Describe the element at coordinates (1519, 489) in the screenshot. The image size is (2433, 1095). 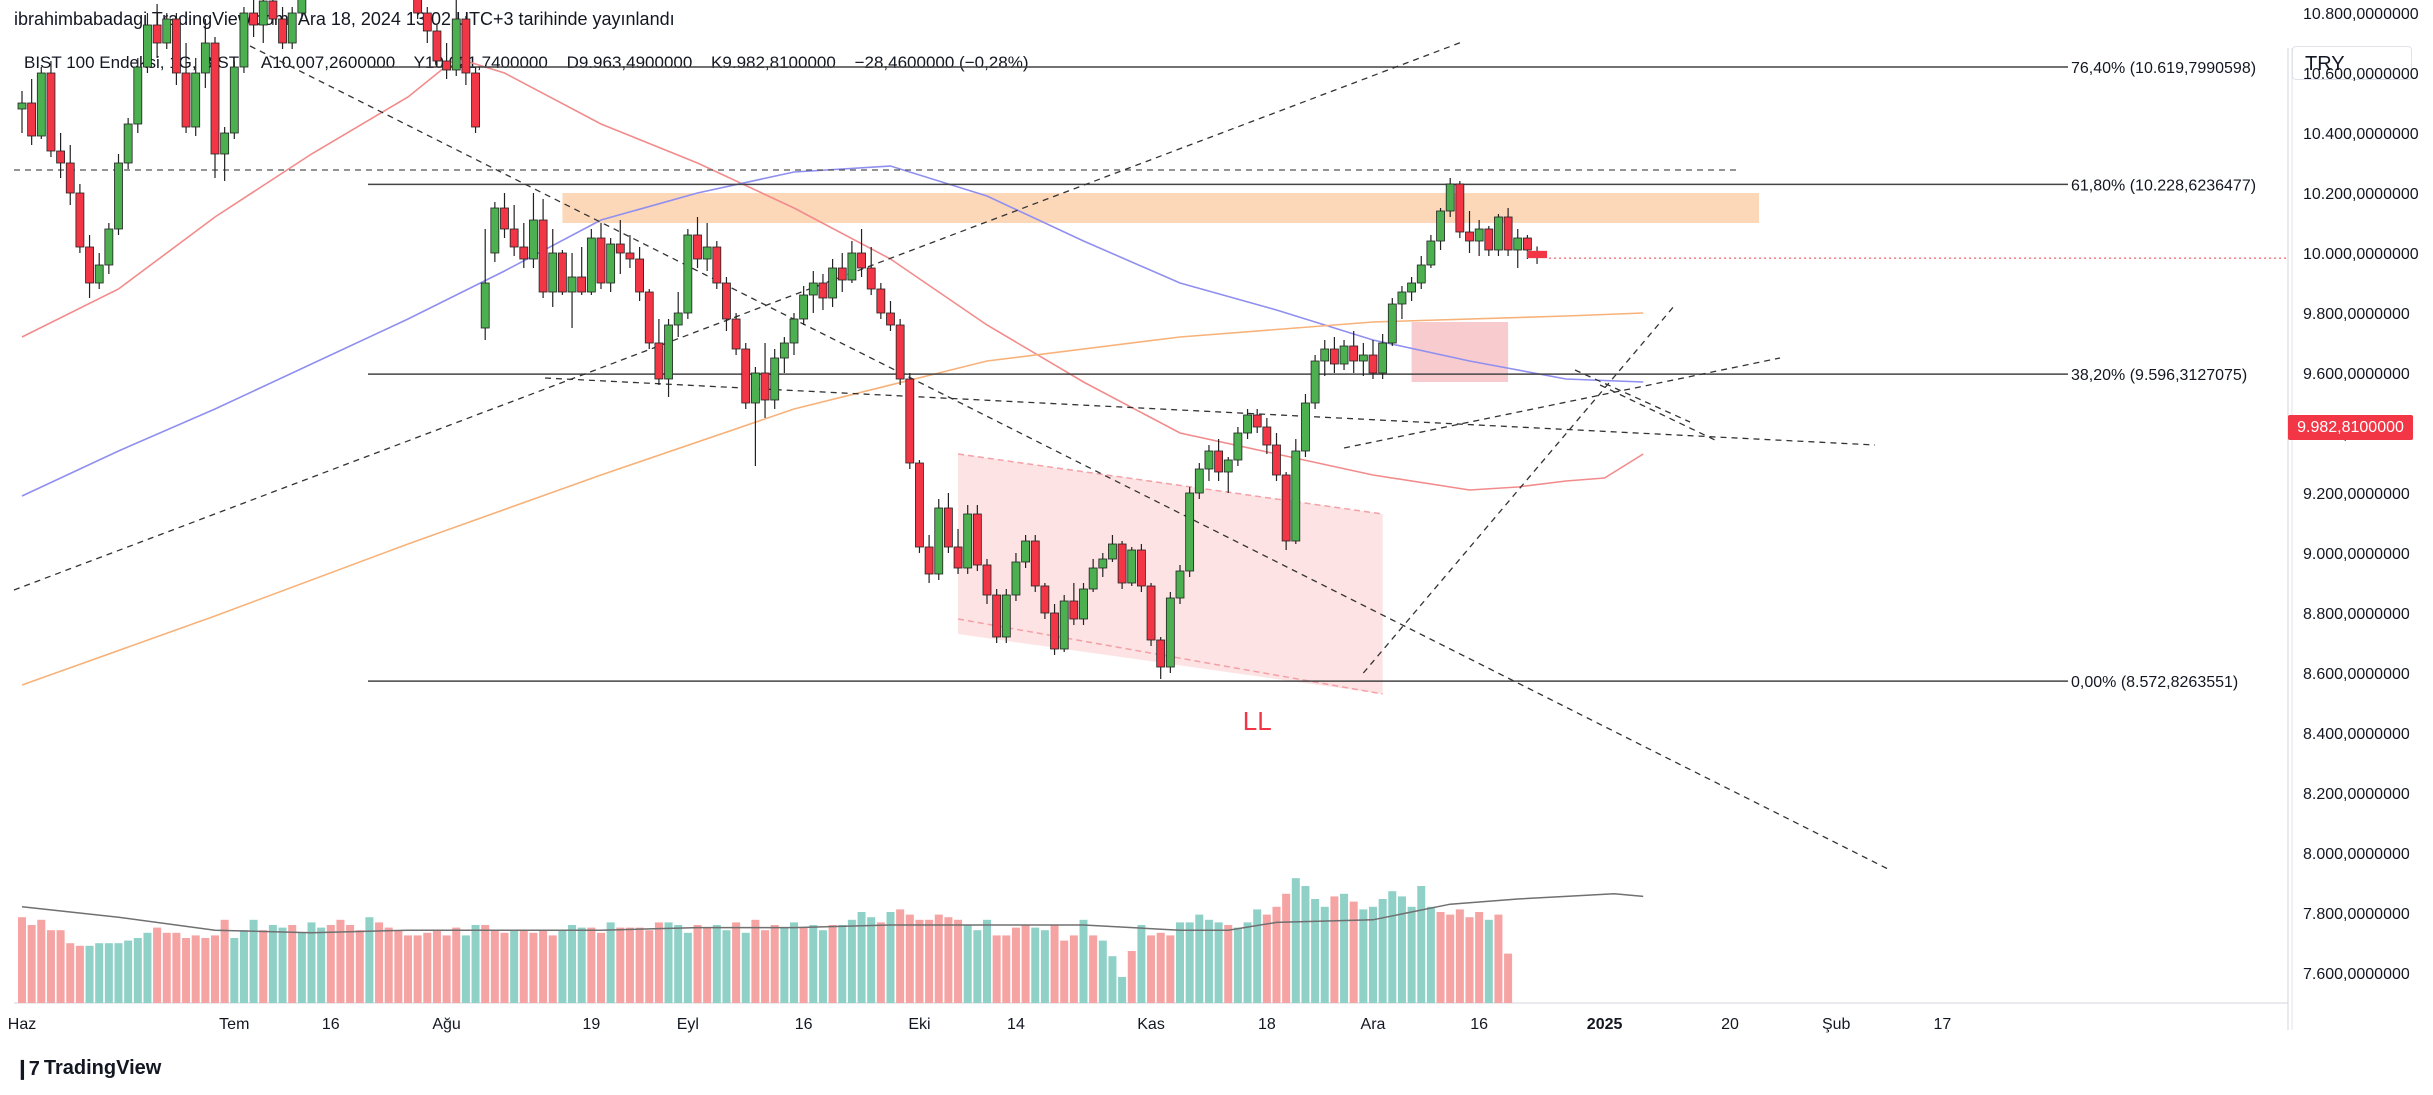
I see `rising-channel-lower` at that location.